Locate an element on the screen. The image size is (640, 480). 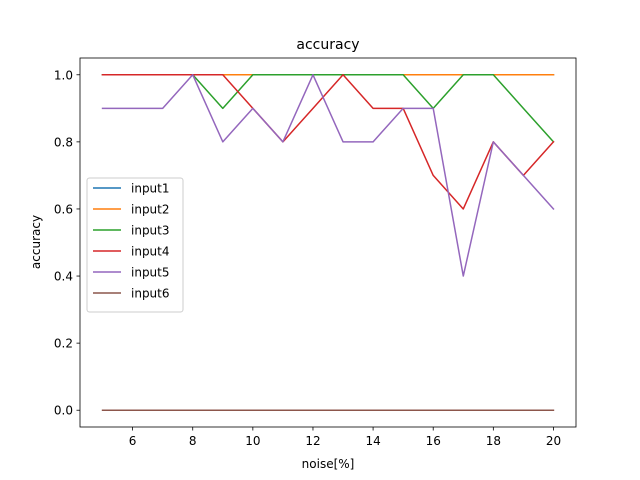
y-axis-ticks: 0.0 0.2 0.4 0.6 0.8 1.0 is located at coordinates (67, 243).